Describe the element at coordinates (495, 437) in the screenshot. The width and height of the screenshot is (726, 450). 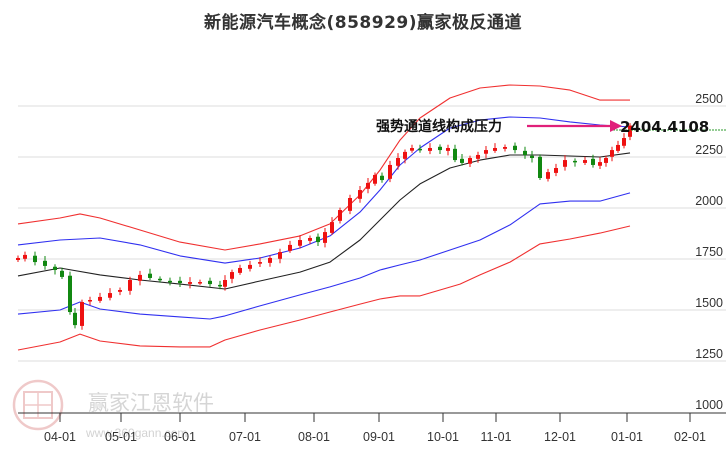
I see `x-tick-label: 11-01` at that location.